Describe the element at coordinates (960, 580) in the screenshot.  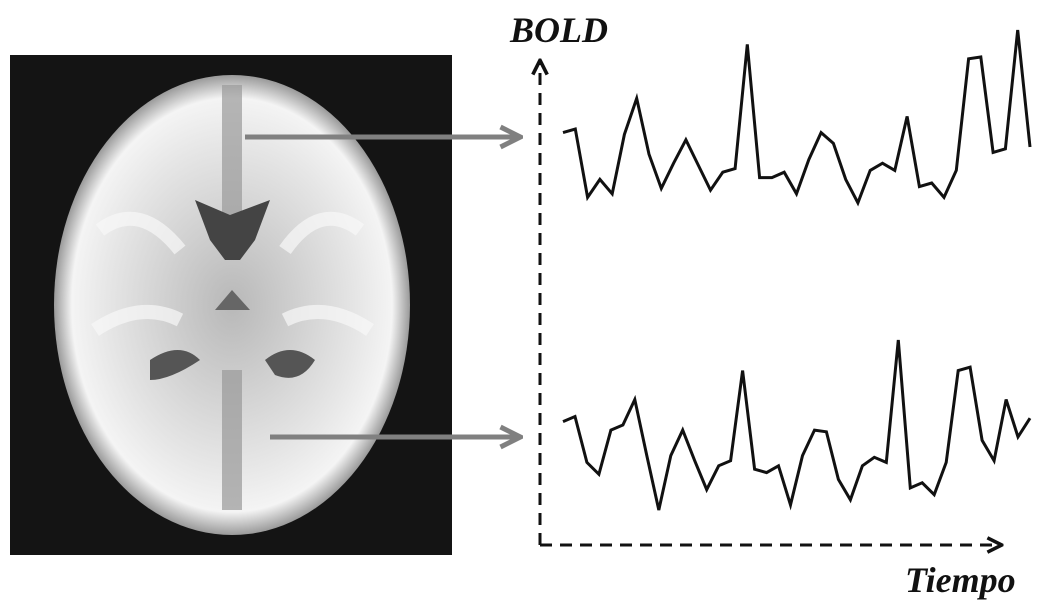
I see `x-axis-label: Tiempo` at that location.